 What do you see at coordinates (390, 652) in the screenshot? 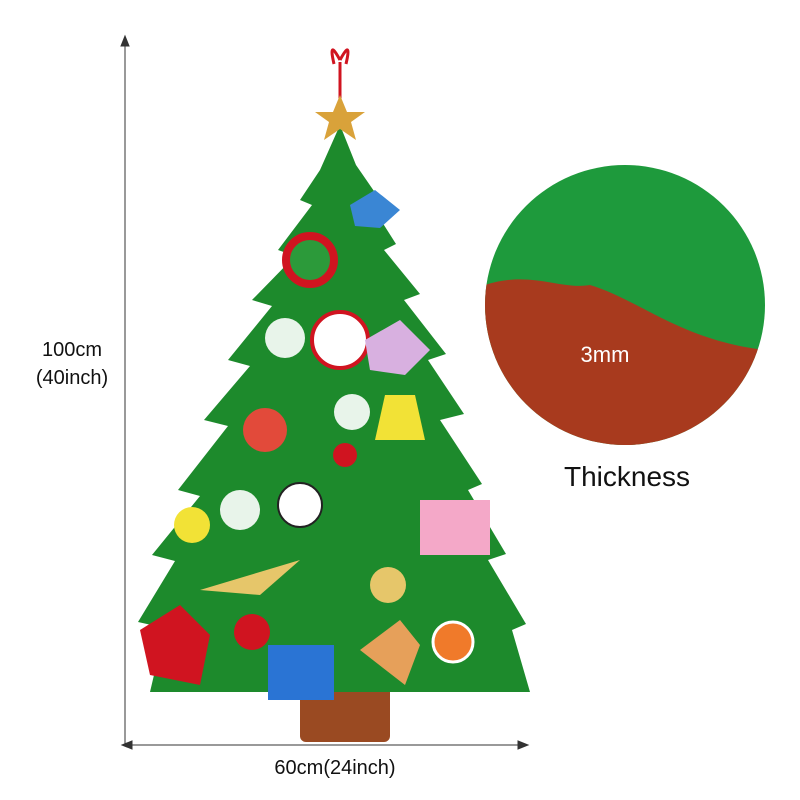
I see `reindeer` at bounding box center [390, 652].